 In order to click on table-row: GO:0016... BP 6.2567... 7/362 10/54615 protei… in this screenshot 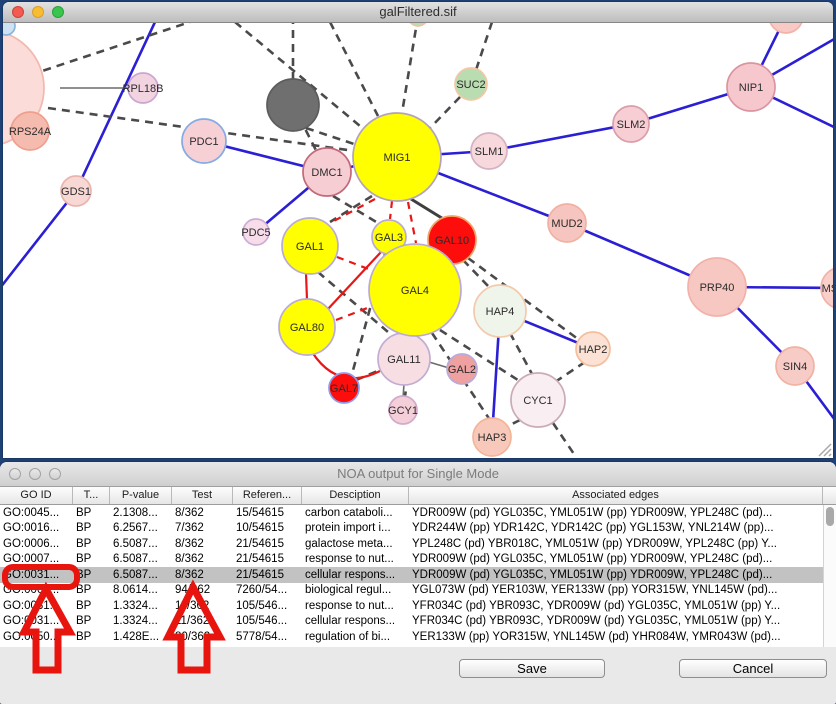, I will do `click(411, 529)`.